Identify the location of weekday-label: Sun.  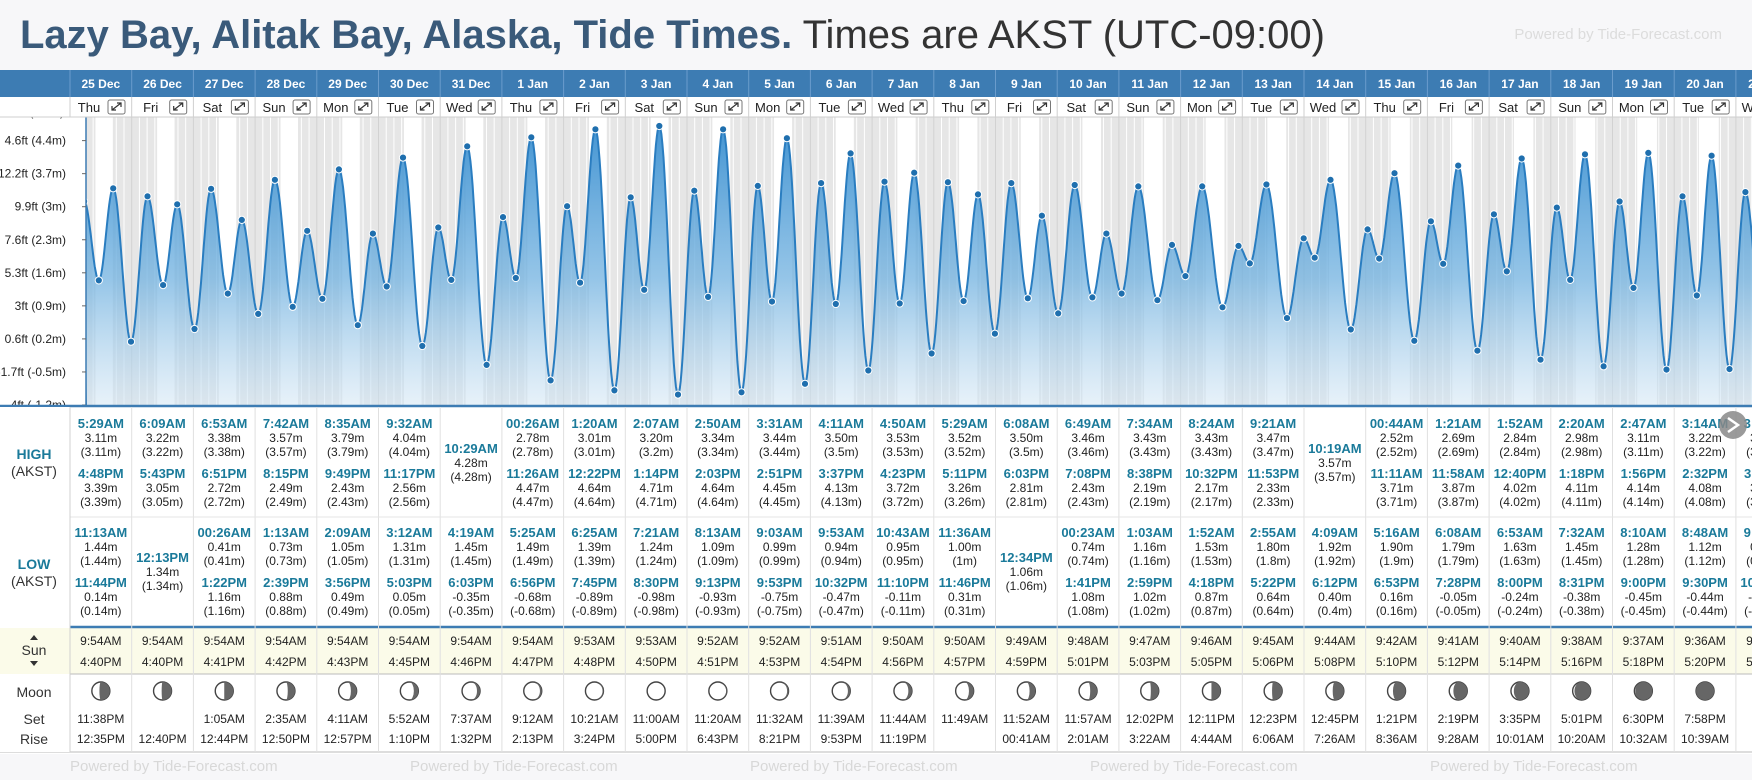
(1569, 107).